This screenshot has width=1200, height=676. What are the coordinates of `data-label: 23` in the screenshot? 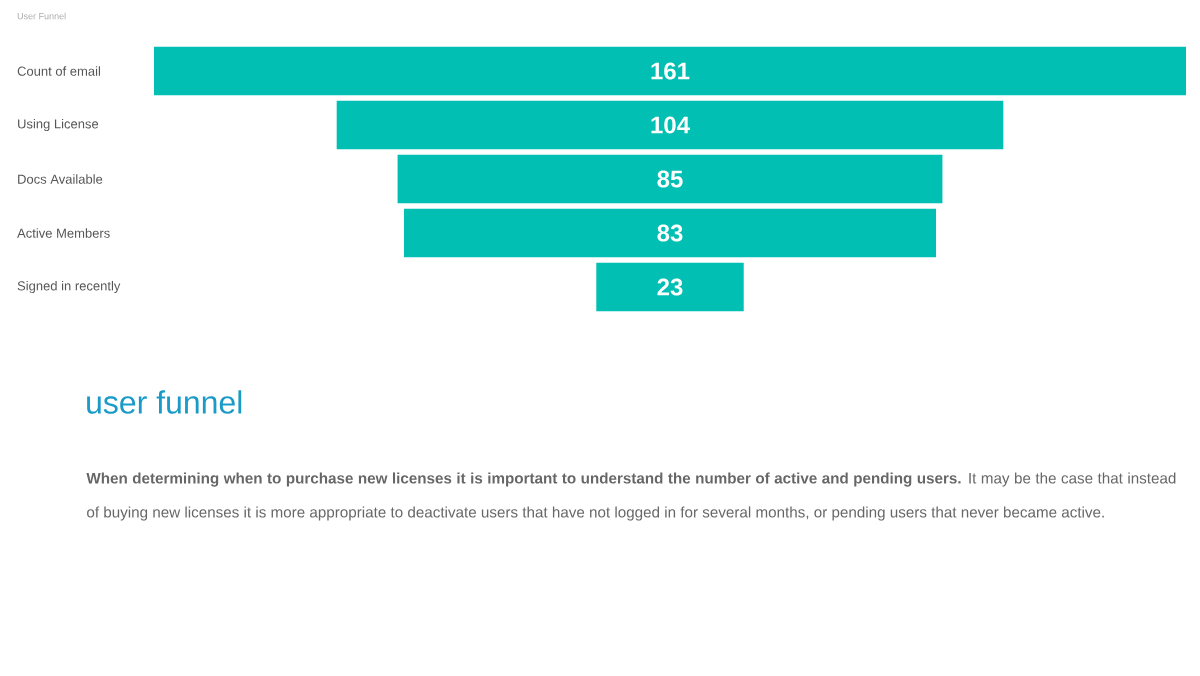 It's located at (670, 287).